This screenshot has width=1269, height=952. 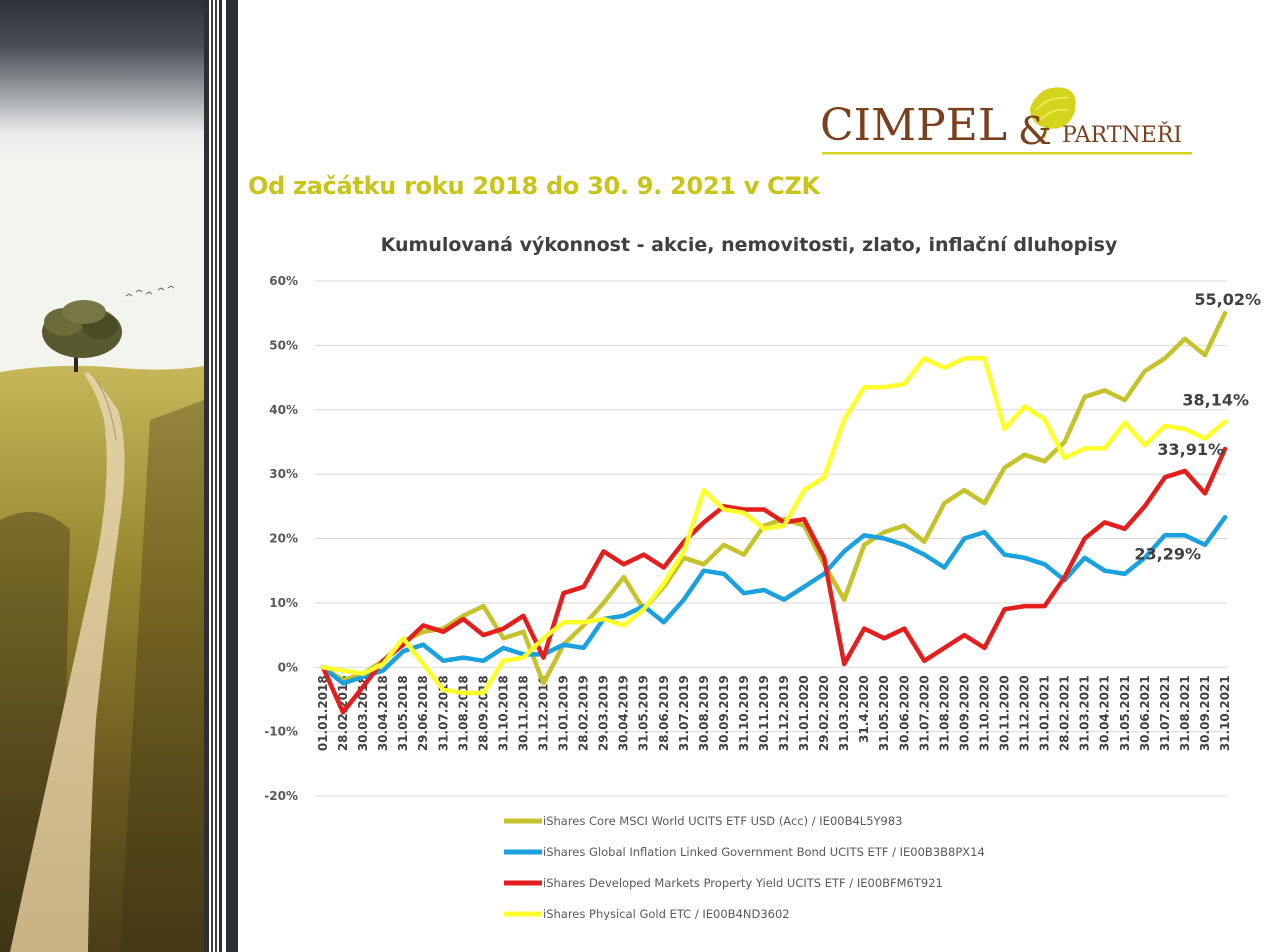 What do you see at coordinates (804, 713) in the screenshot?
I see `x-tick-label: 31.01.2020` at bounding box center [804, 713].